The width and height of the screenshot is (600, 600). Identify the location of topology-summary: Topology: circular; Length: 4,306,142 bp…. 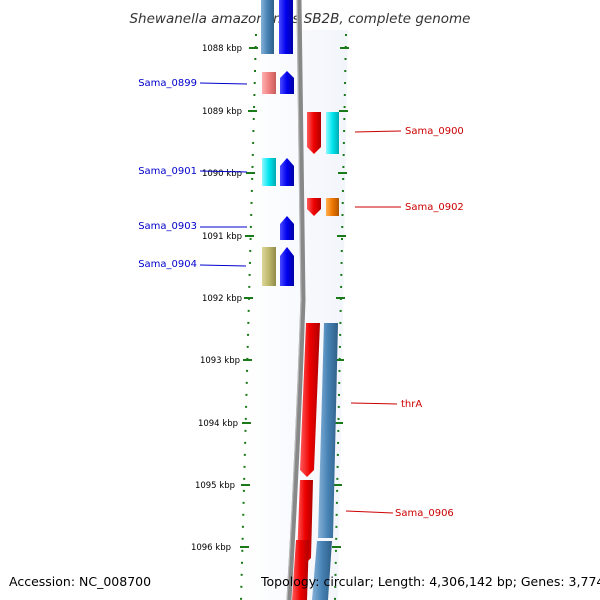
(430, 581).